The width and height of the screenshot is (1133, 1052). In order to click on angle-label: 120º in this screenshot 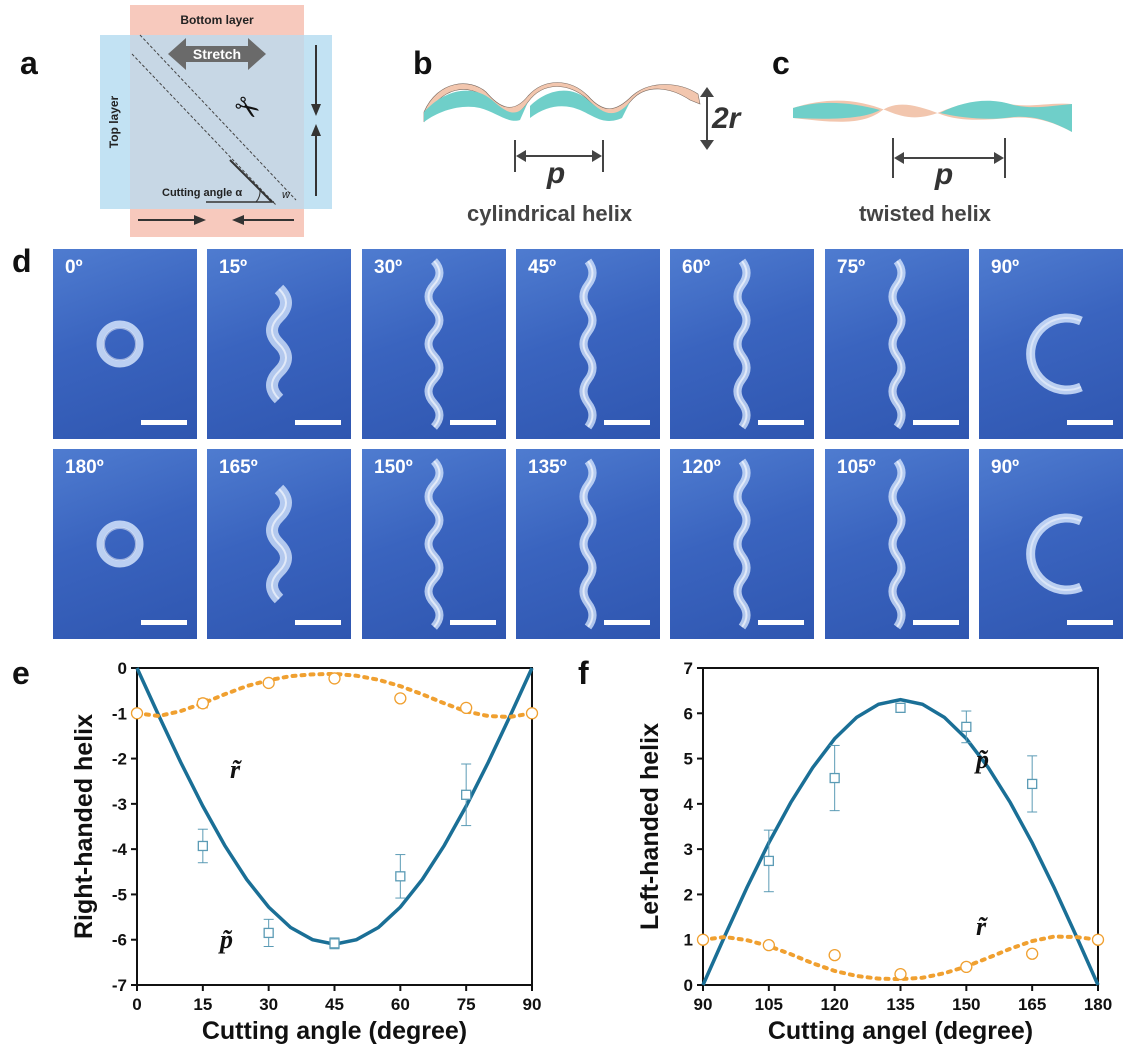, I will do `click(701, 467)`.